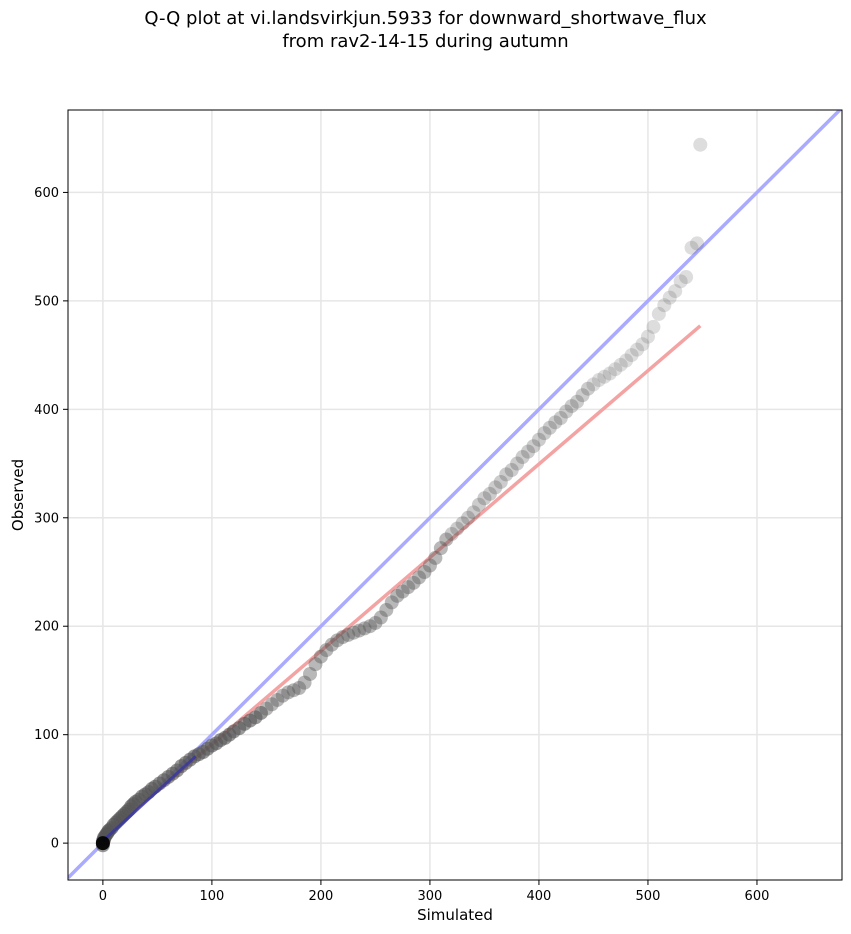  Describe the element at coordinates (539, 896) in the screenshot. I see `x-tick-label: 400` at that location.